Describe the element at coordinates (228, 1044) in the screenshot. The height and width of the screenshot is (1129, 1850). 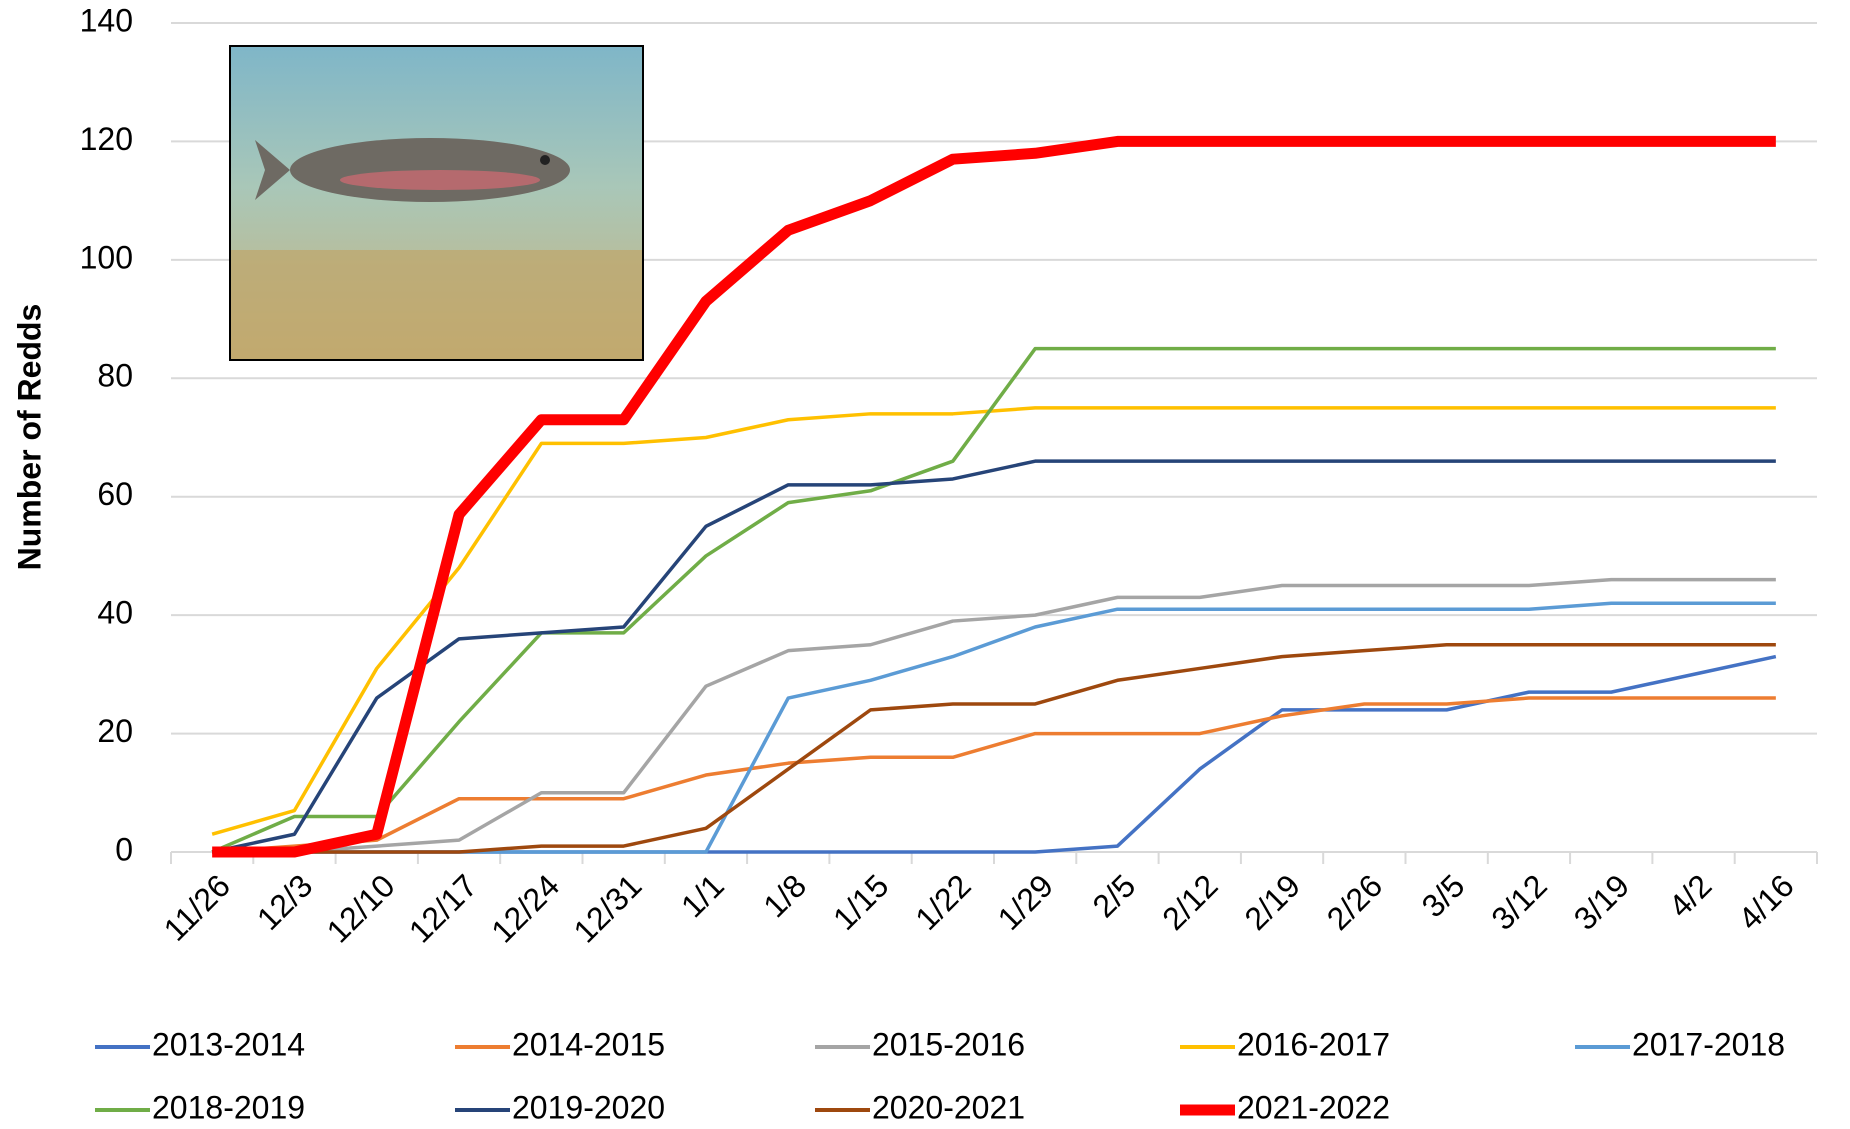
I see `legend-label: 2013-2014` at that location.